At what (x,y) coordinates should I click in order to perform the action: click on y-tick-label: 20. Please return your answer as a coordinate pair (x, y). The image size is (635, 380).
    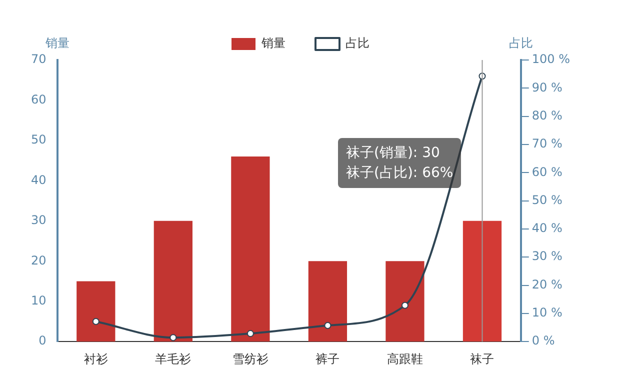
    Looking at the image, I should click on (38, 260).